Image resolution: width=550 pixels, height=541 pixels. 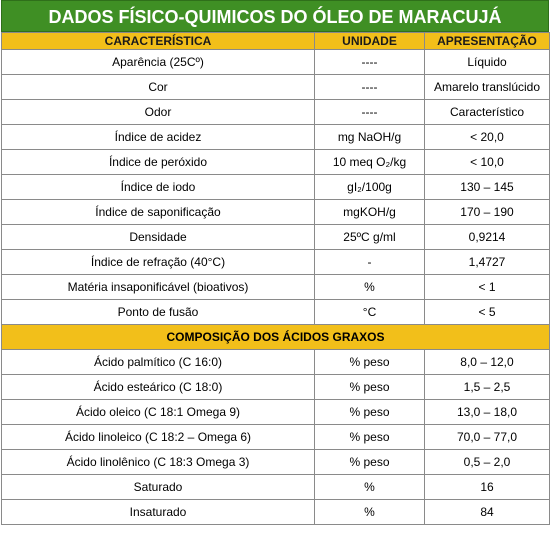 I want to click on cell-characteristic: Índice de iodo, so click(x=158, y=187).